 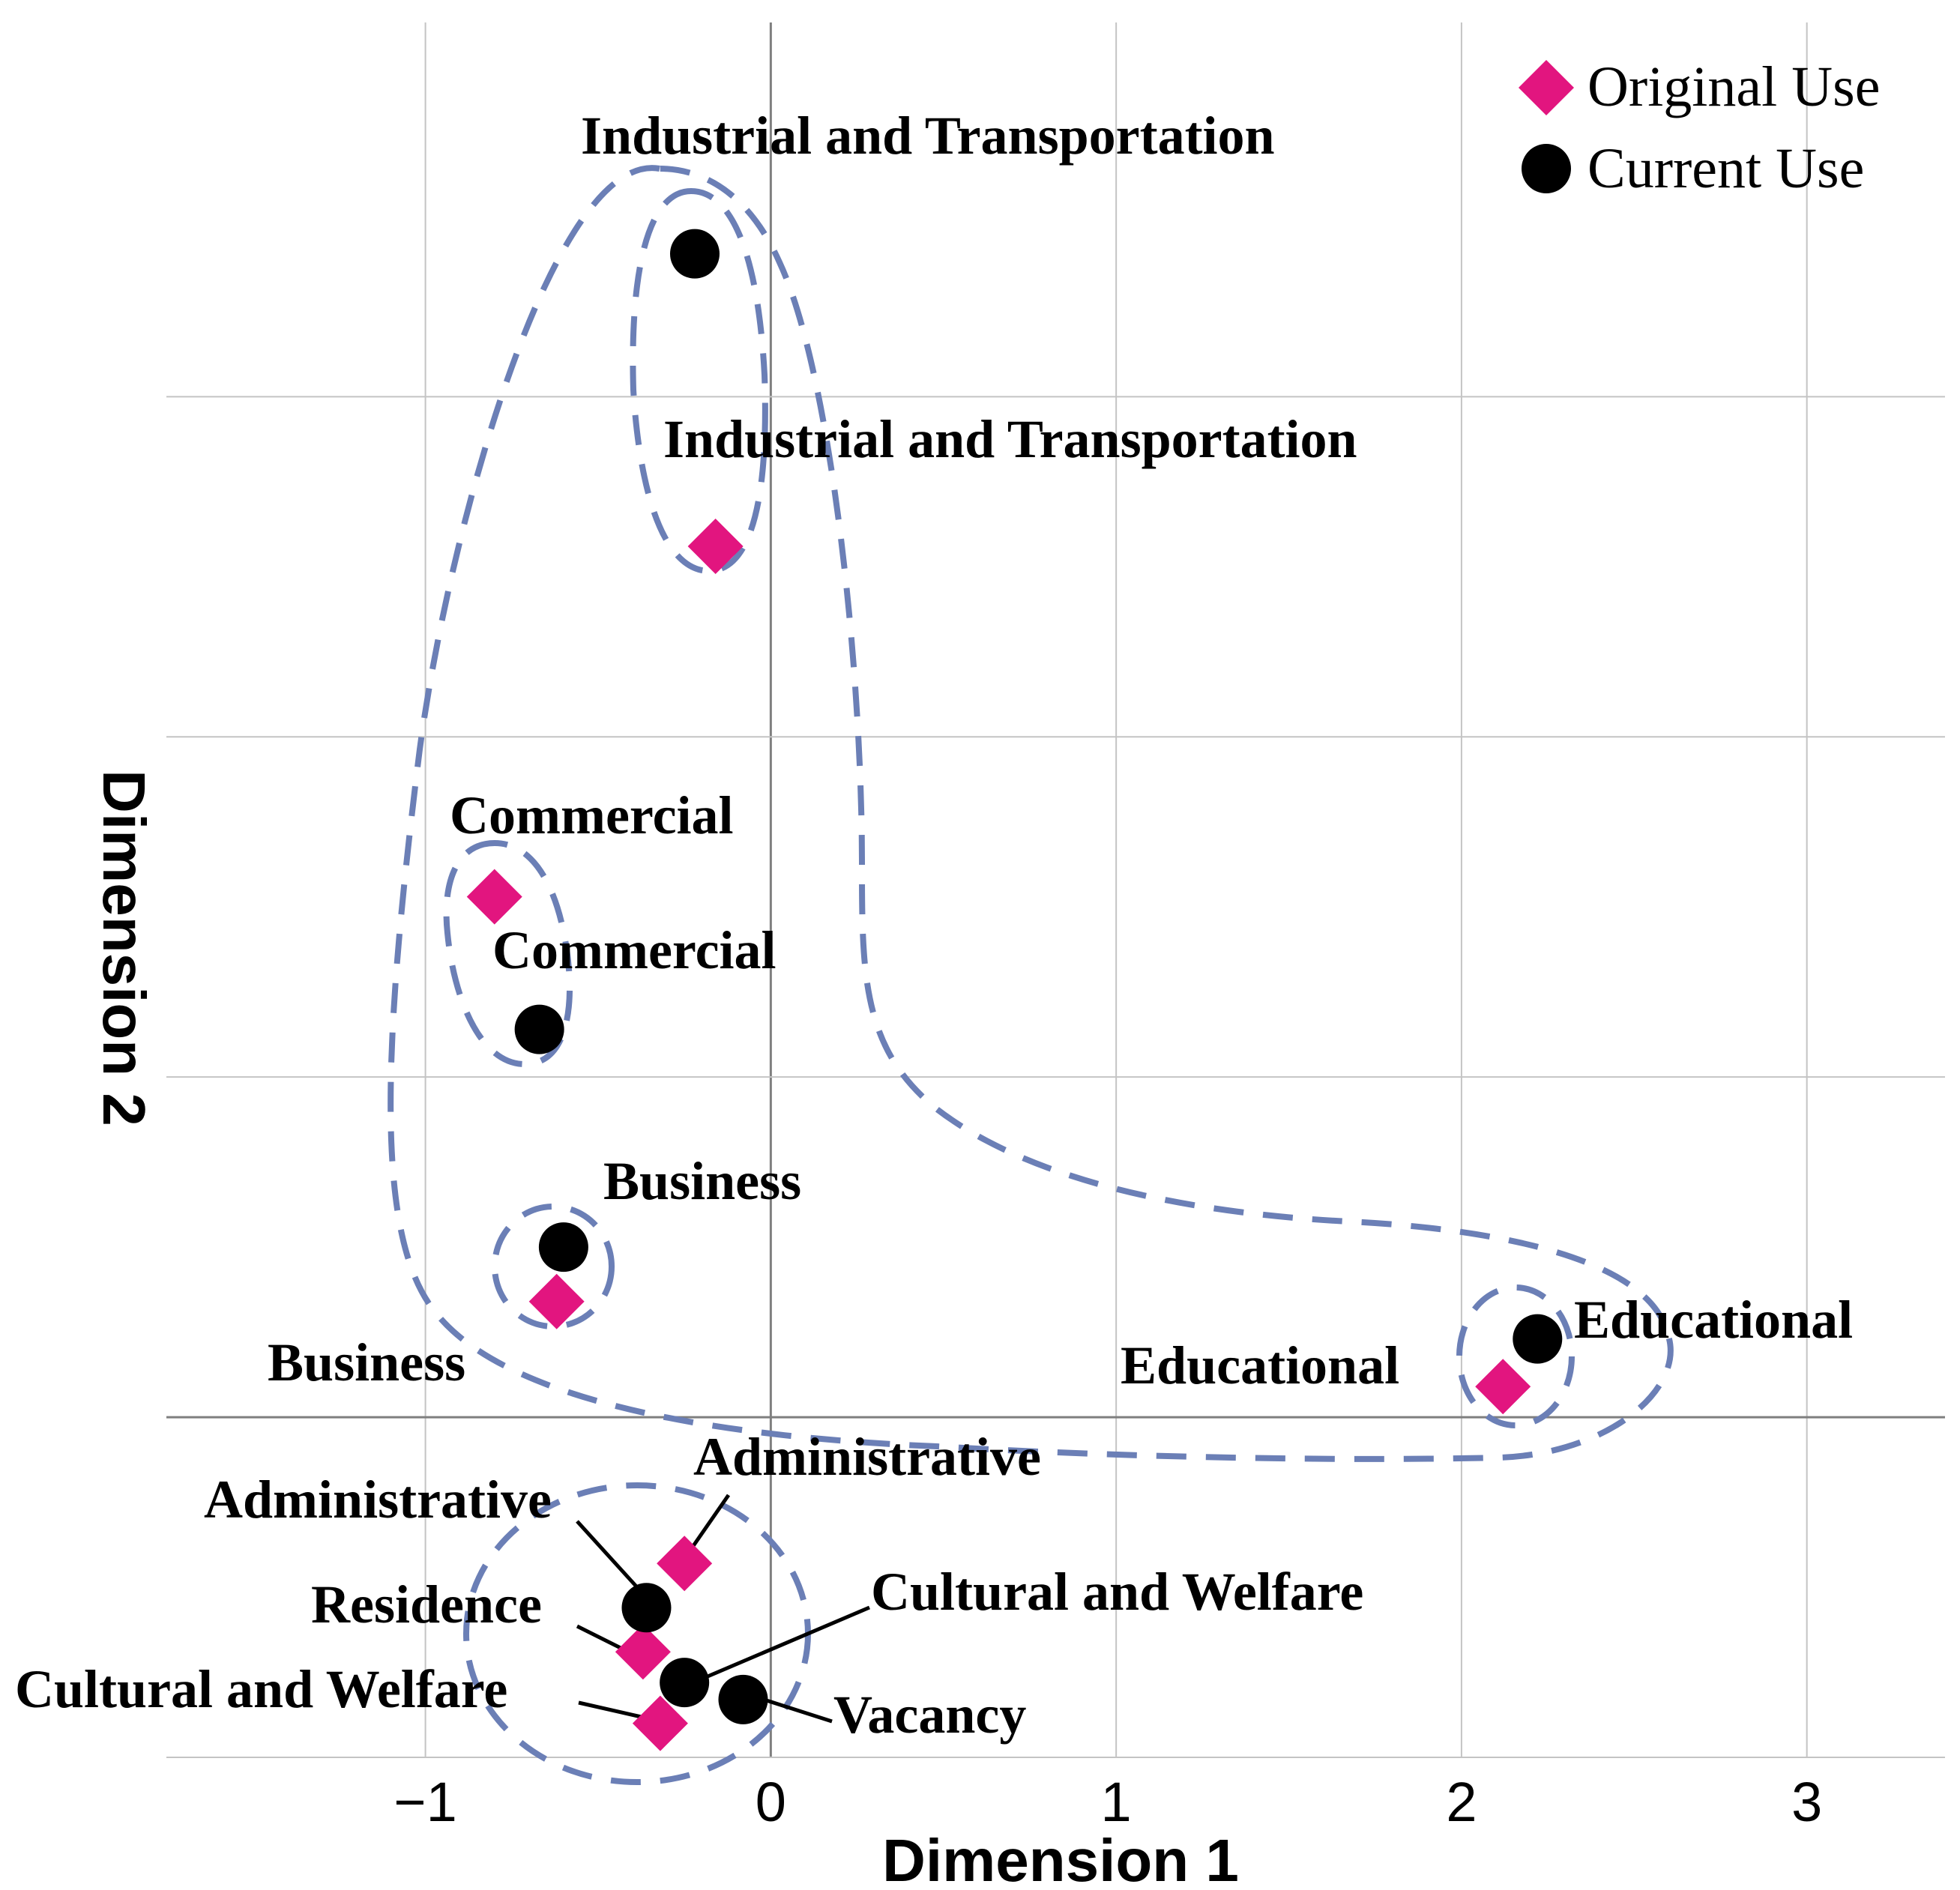 I want to click on label-industrial-original: Industrial and Transportation, so click(x=1010, y=439).